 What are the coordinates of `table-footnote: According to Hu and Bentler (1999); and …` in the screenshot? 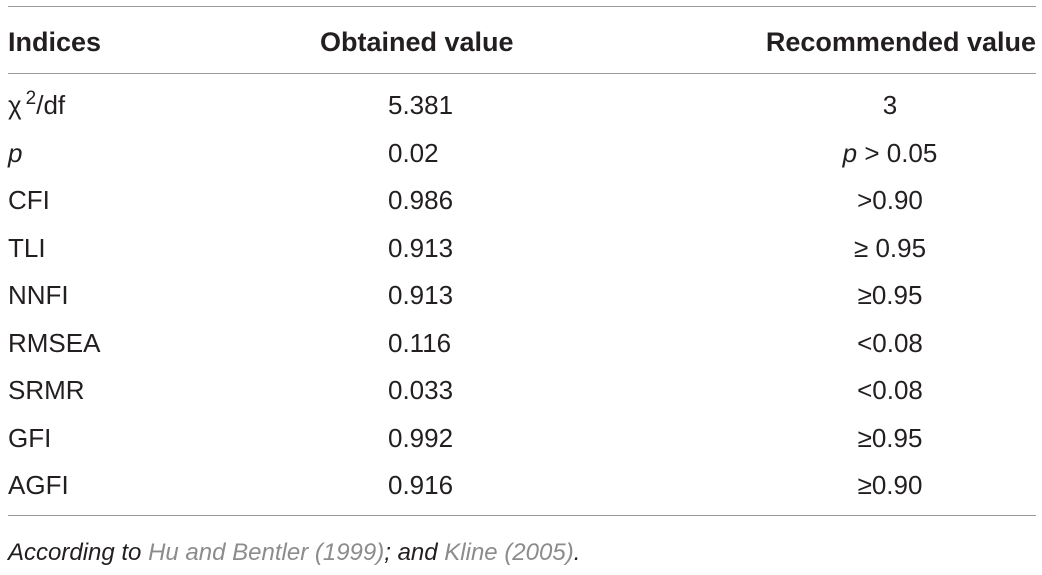 It's located at (294, 553).